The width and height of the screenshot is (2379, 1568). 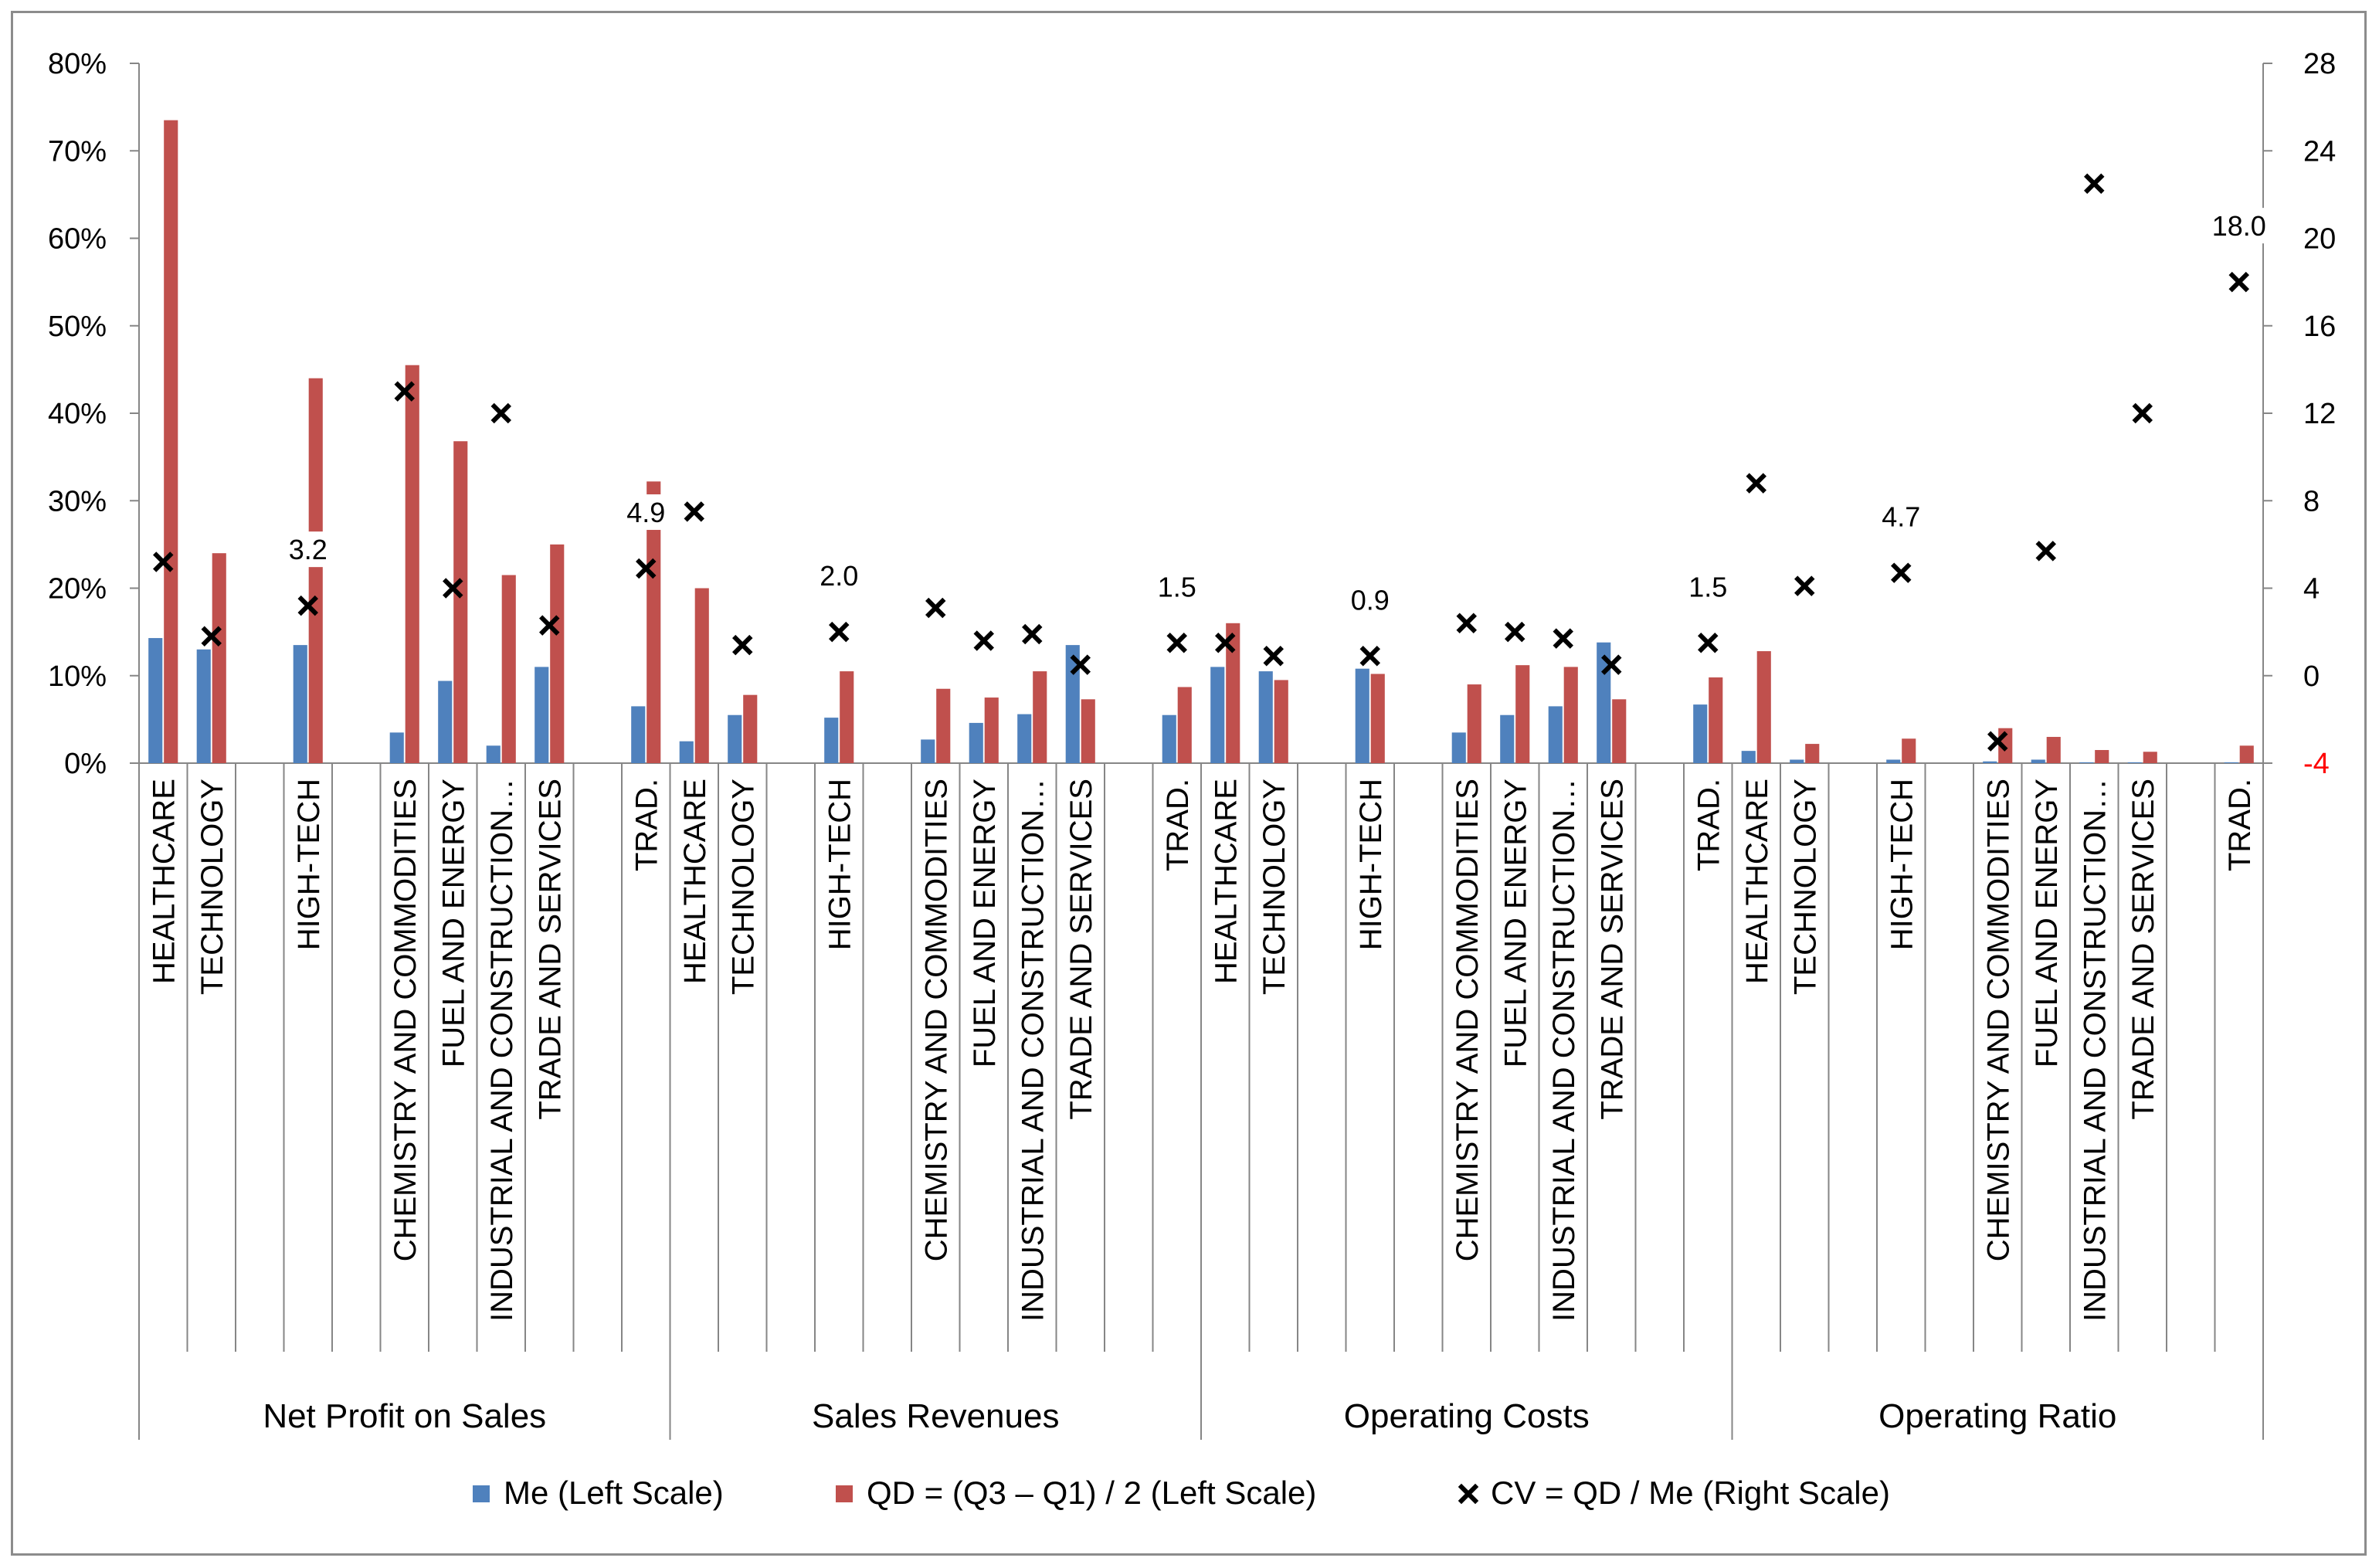 I want to click on right-tick-label: 24, so click(x=2319, y=151).